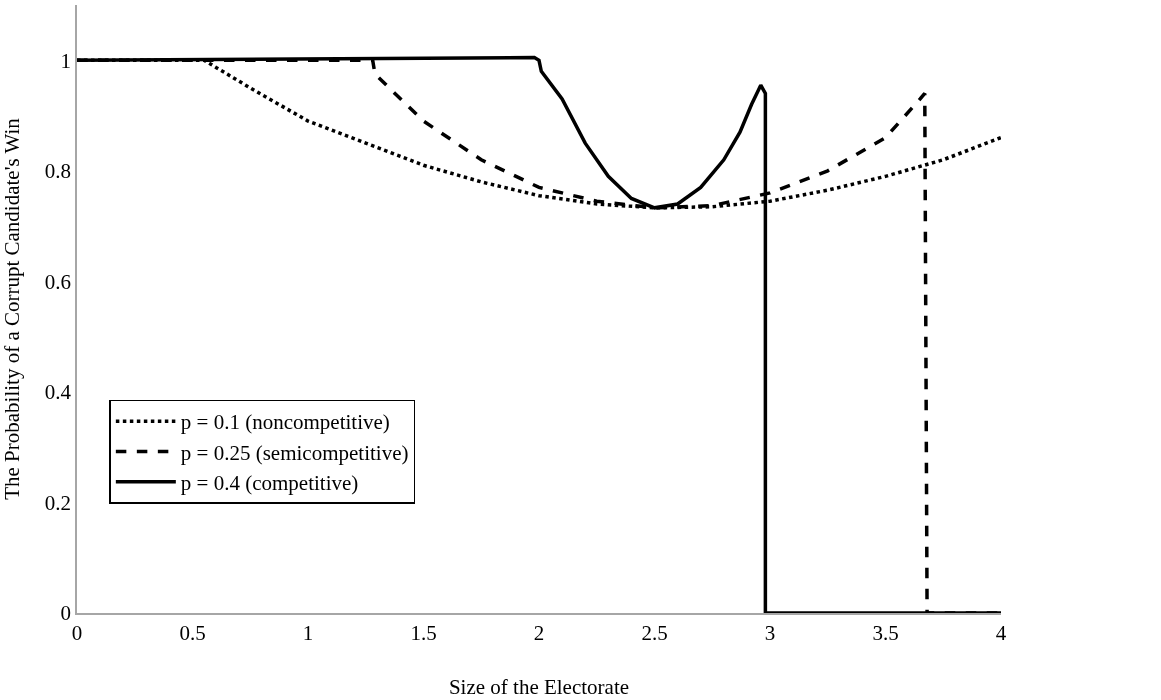  What do you see at coordinates (285, 422) in the screenshot?
I see `legend-label: p = 0.1 (noncompetitive)` at bounding box center [285, 422].